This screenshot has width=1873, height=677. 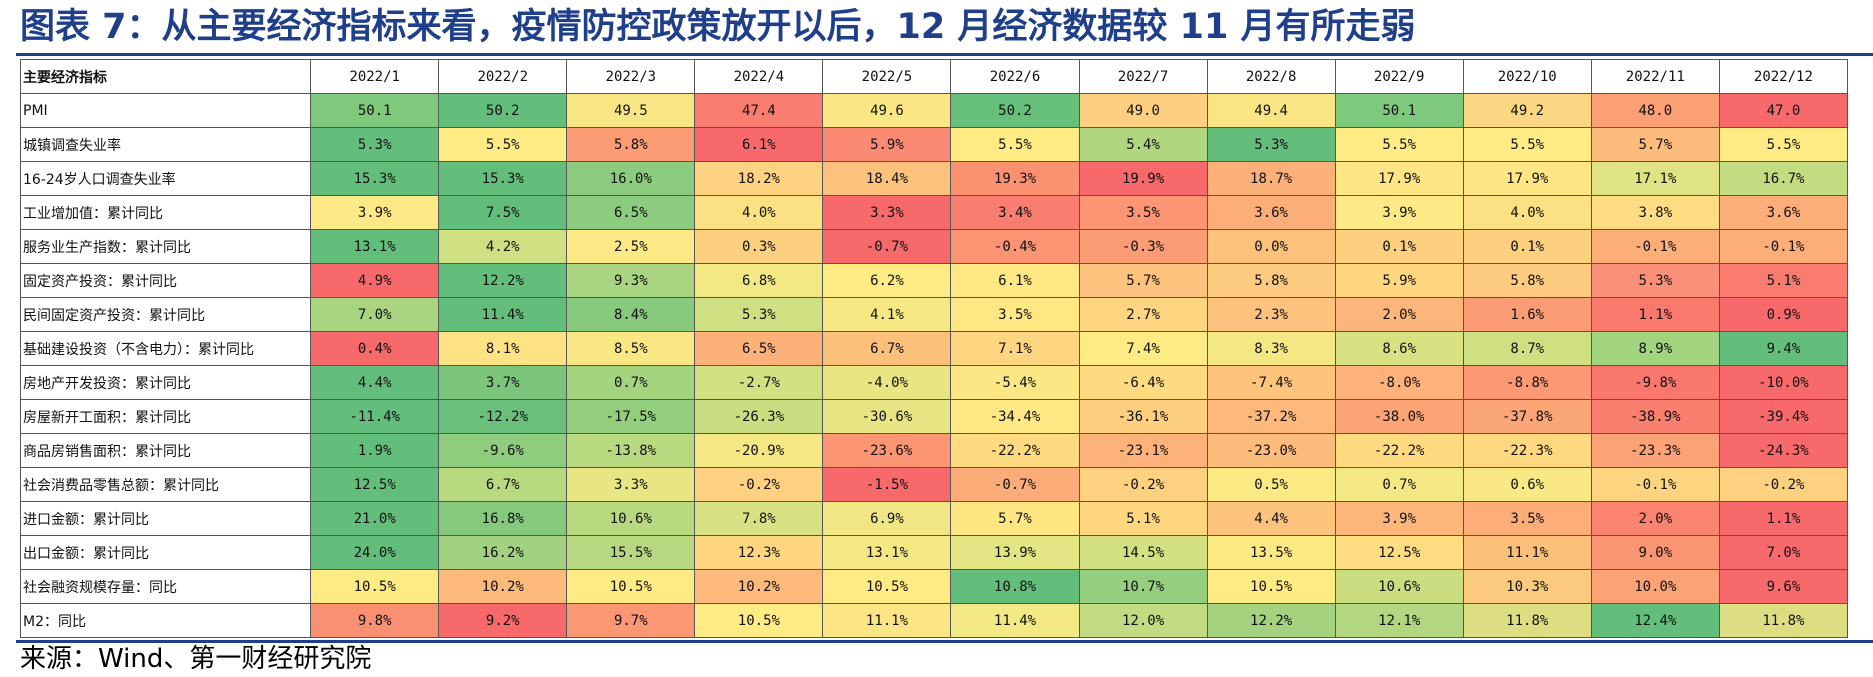 What do you see at coordinates (1783, 416) in the screenshot?
I see `table-cell: -39.4%` at bounding box center [1783, 416].